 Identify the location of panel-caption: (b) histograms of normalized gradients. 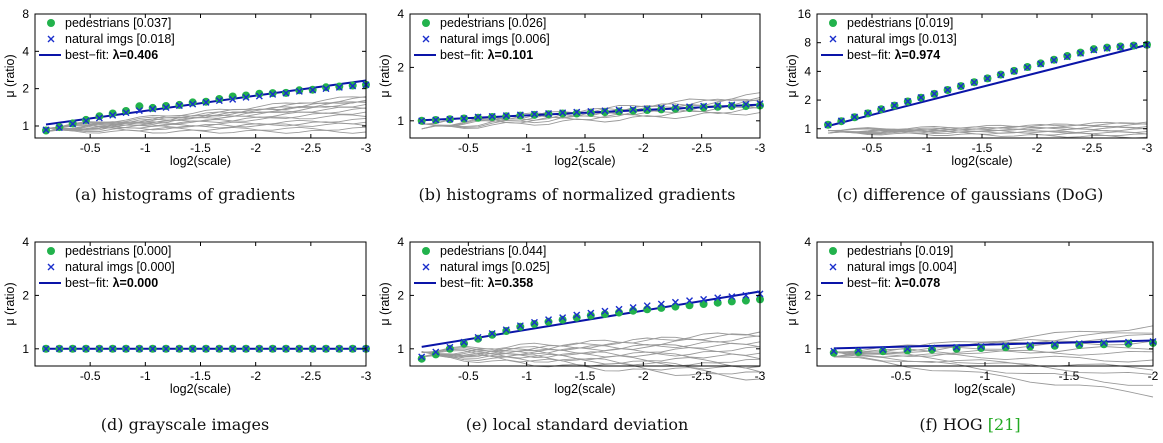
(576, 194).